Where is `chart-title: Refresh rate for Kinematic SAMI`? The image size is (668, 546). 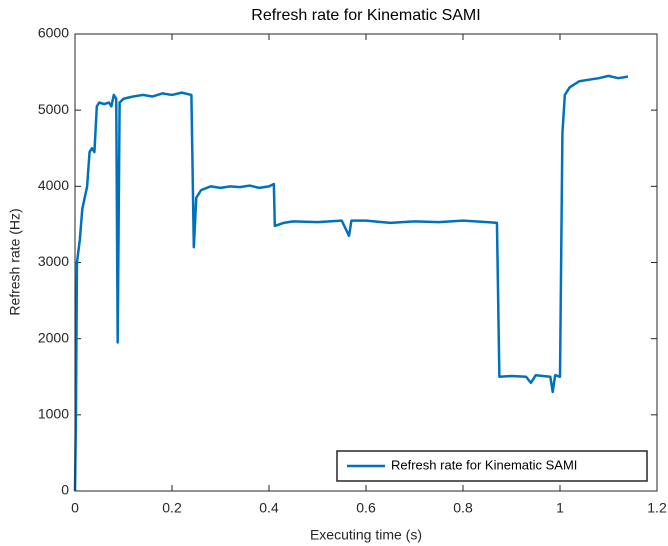
chart-title: Refresh rate for Kinematic SAMI is located at coordinates (365, 15).